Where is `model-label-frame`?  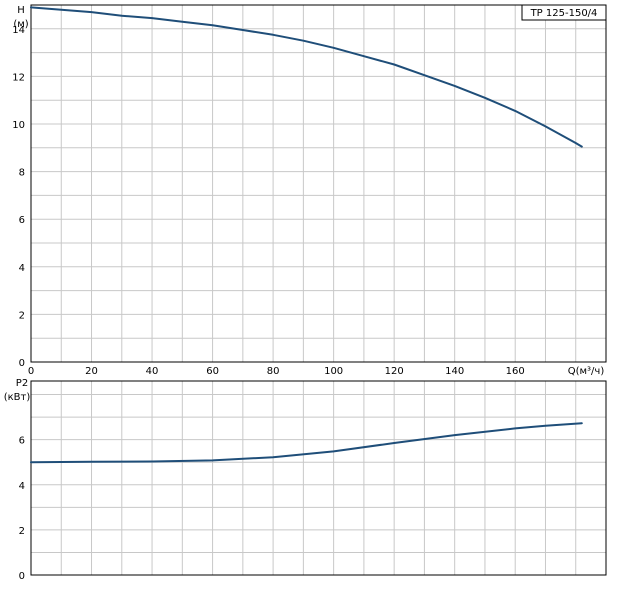
model-label-frame is located at coordinates (564, 12).